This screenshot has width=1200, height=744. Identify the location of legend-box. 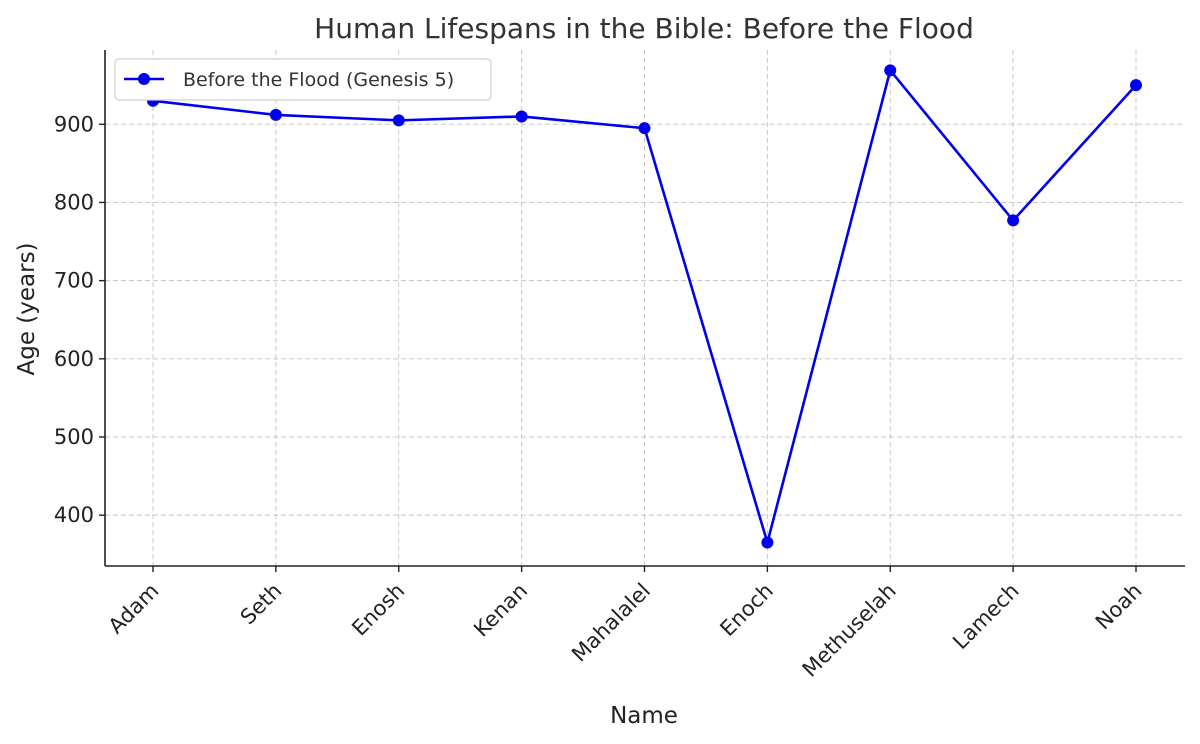
(303, 79).